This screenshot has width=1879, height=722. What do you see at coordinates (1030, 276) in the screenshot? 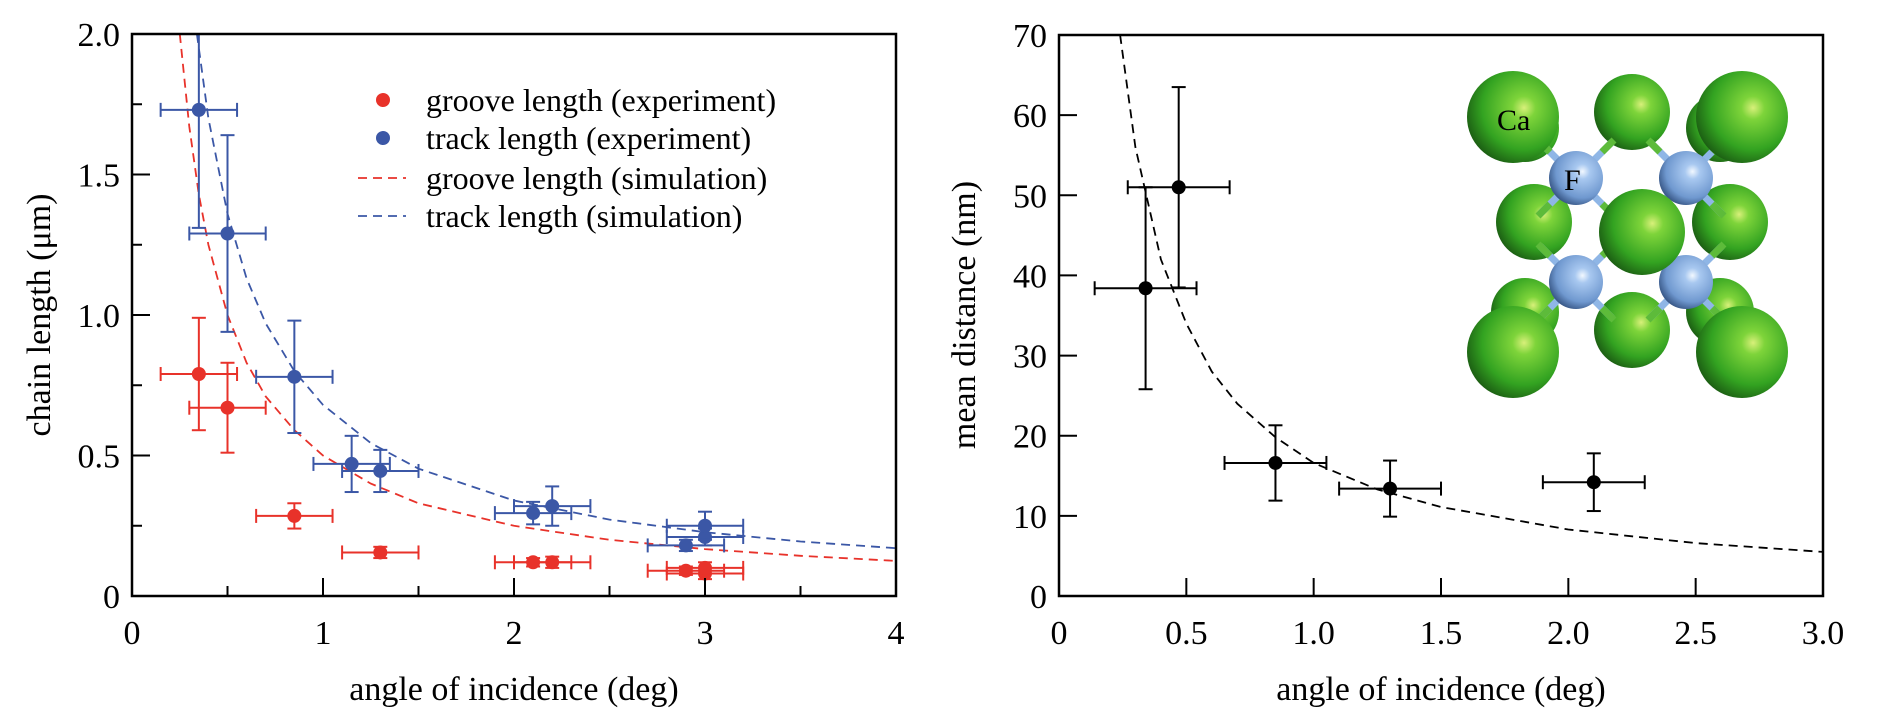
I see `right-y-tick-label: 40` at bounding box center [1030, 276].